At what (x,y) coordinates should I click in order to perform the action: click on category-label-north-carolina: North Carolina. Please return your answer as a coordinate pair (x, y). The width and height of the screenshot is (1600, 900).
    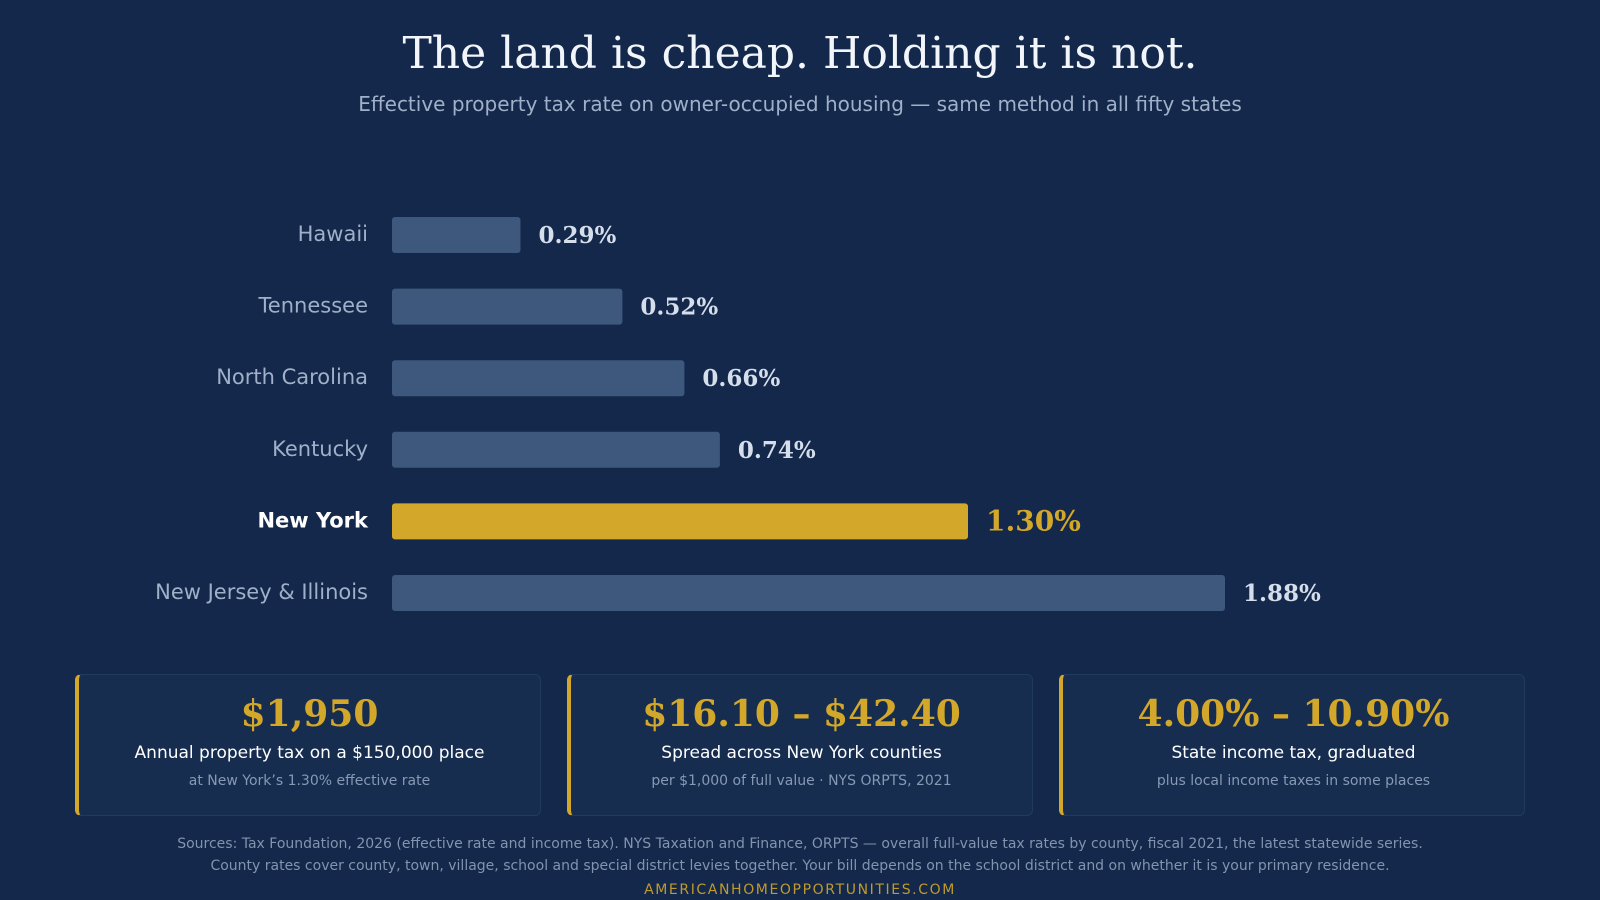
    Looking at the image, I should click on (292, 377).